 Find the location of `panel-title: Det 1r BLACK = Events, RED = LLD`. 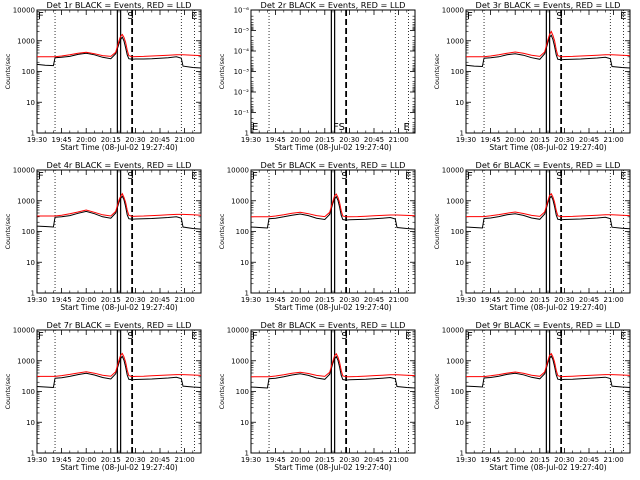

panel-title: Det 1r BLACK = Events, RED = LLD is located at coordinates (119, 5).